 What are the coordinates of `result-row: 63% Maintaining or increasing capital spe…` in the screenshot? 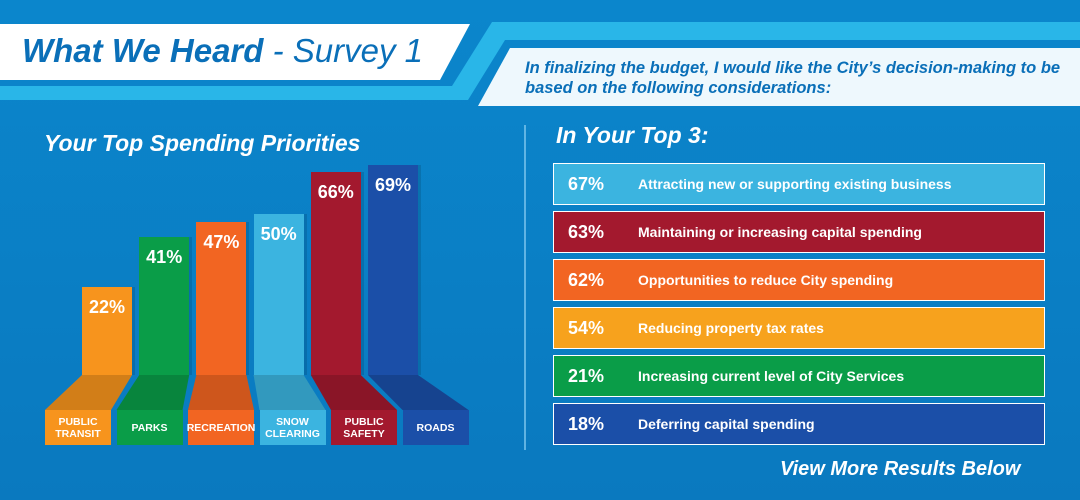 It's located at (799, 232).